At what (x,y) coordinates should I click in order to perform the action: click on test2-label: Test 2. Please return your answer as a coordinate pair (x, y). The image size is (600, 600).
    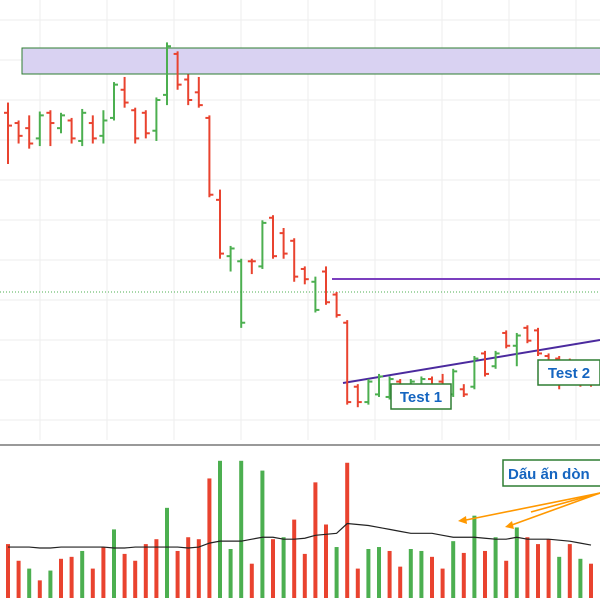
    Looking at the image, I should click on (568, 372).